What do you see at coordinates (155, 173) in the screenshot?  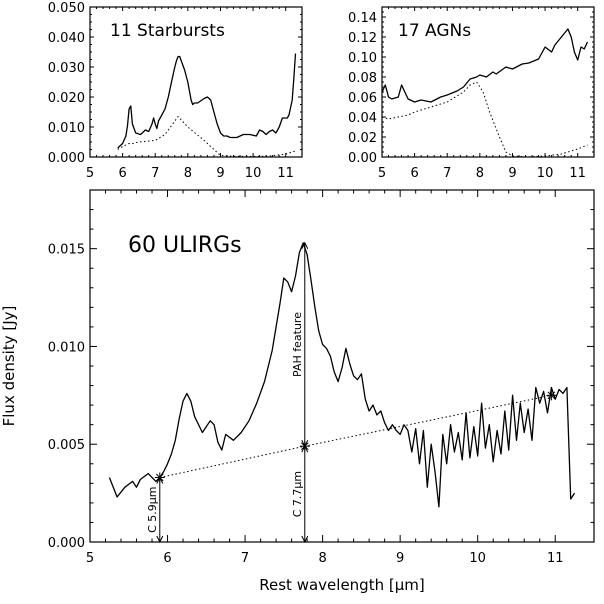 I see `starbursts-x-tick-label: 7` at bounding box center [155, 173].